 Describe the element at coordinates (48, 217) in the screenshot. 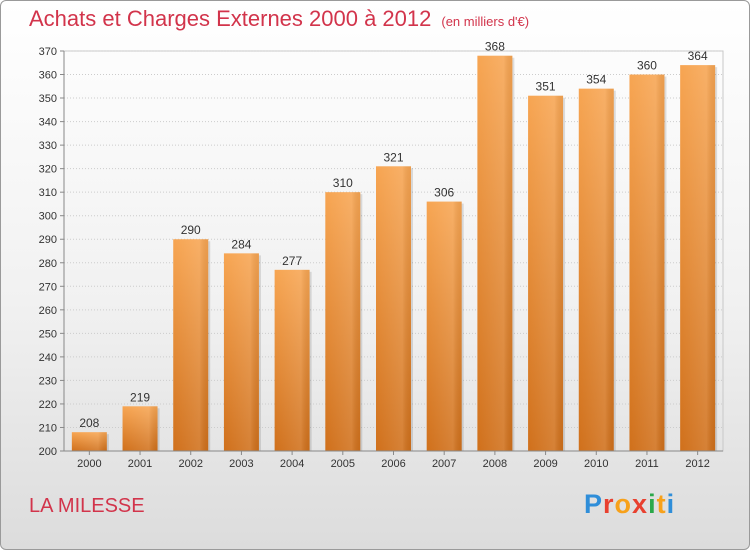

I see `y-tick-label: 300` at that location.